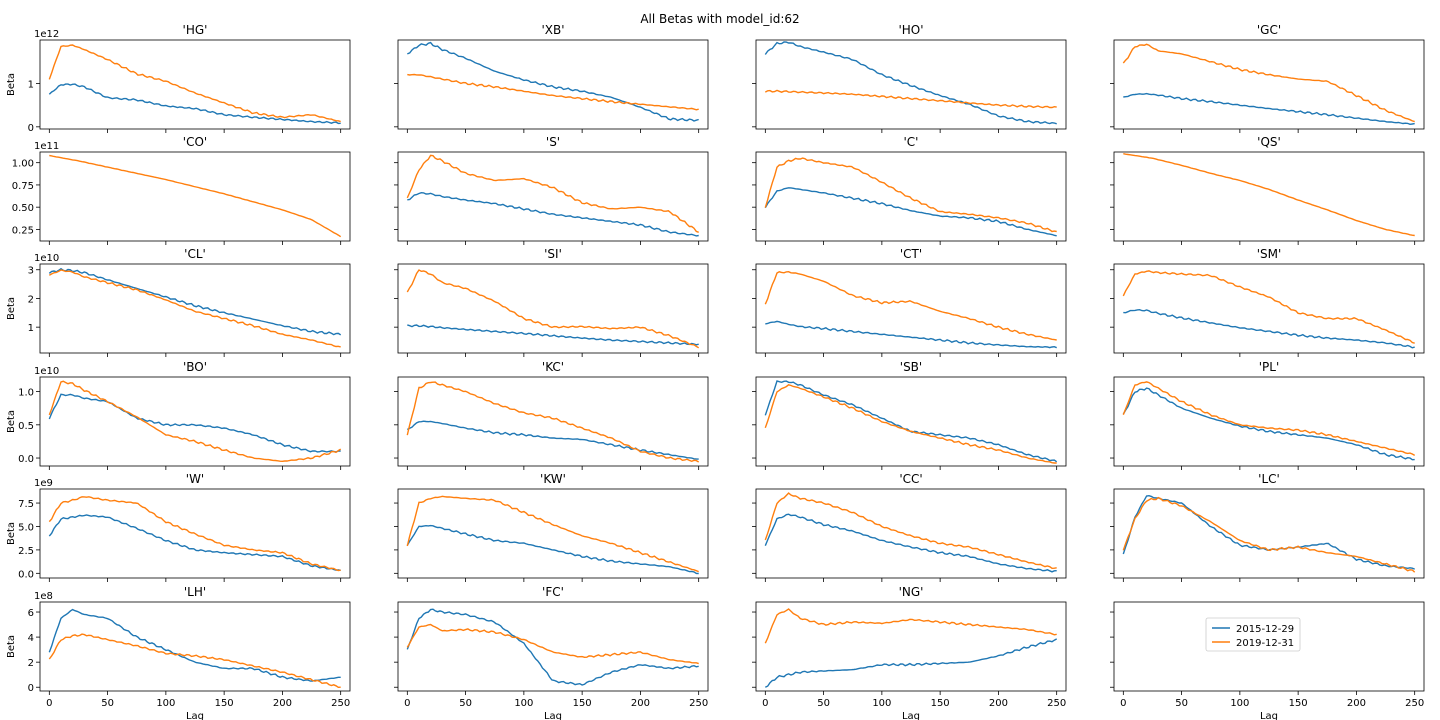  Describe the element at coordinates (26, 393) in the screenshot. I see `y-tick-label: 1.0` at that location.